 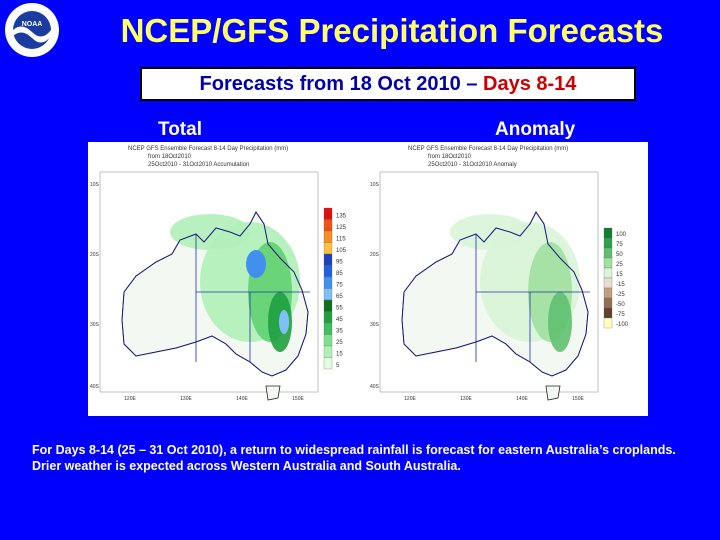 What do you see at coordinates (620, 295) in the screenshot?
I see `legend-label: -25` at bounding box center [620, 295].